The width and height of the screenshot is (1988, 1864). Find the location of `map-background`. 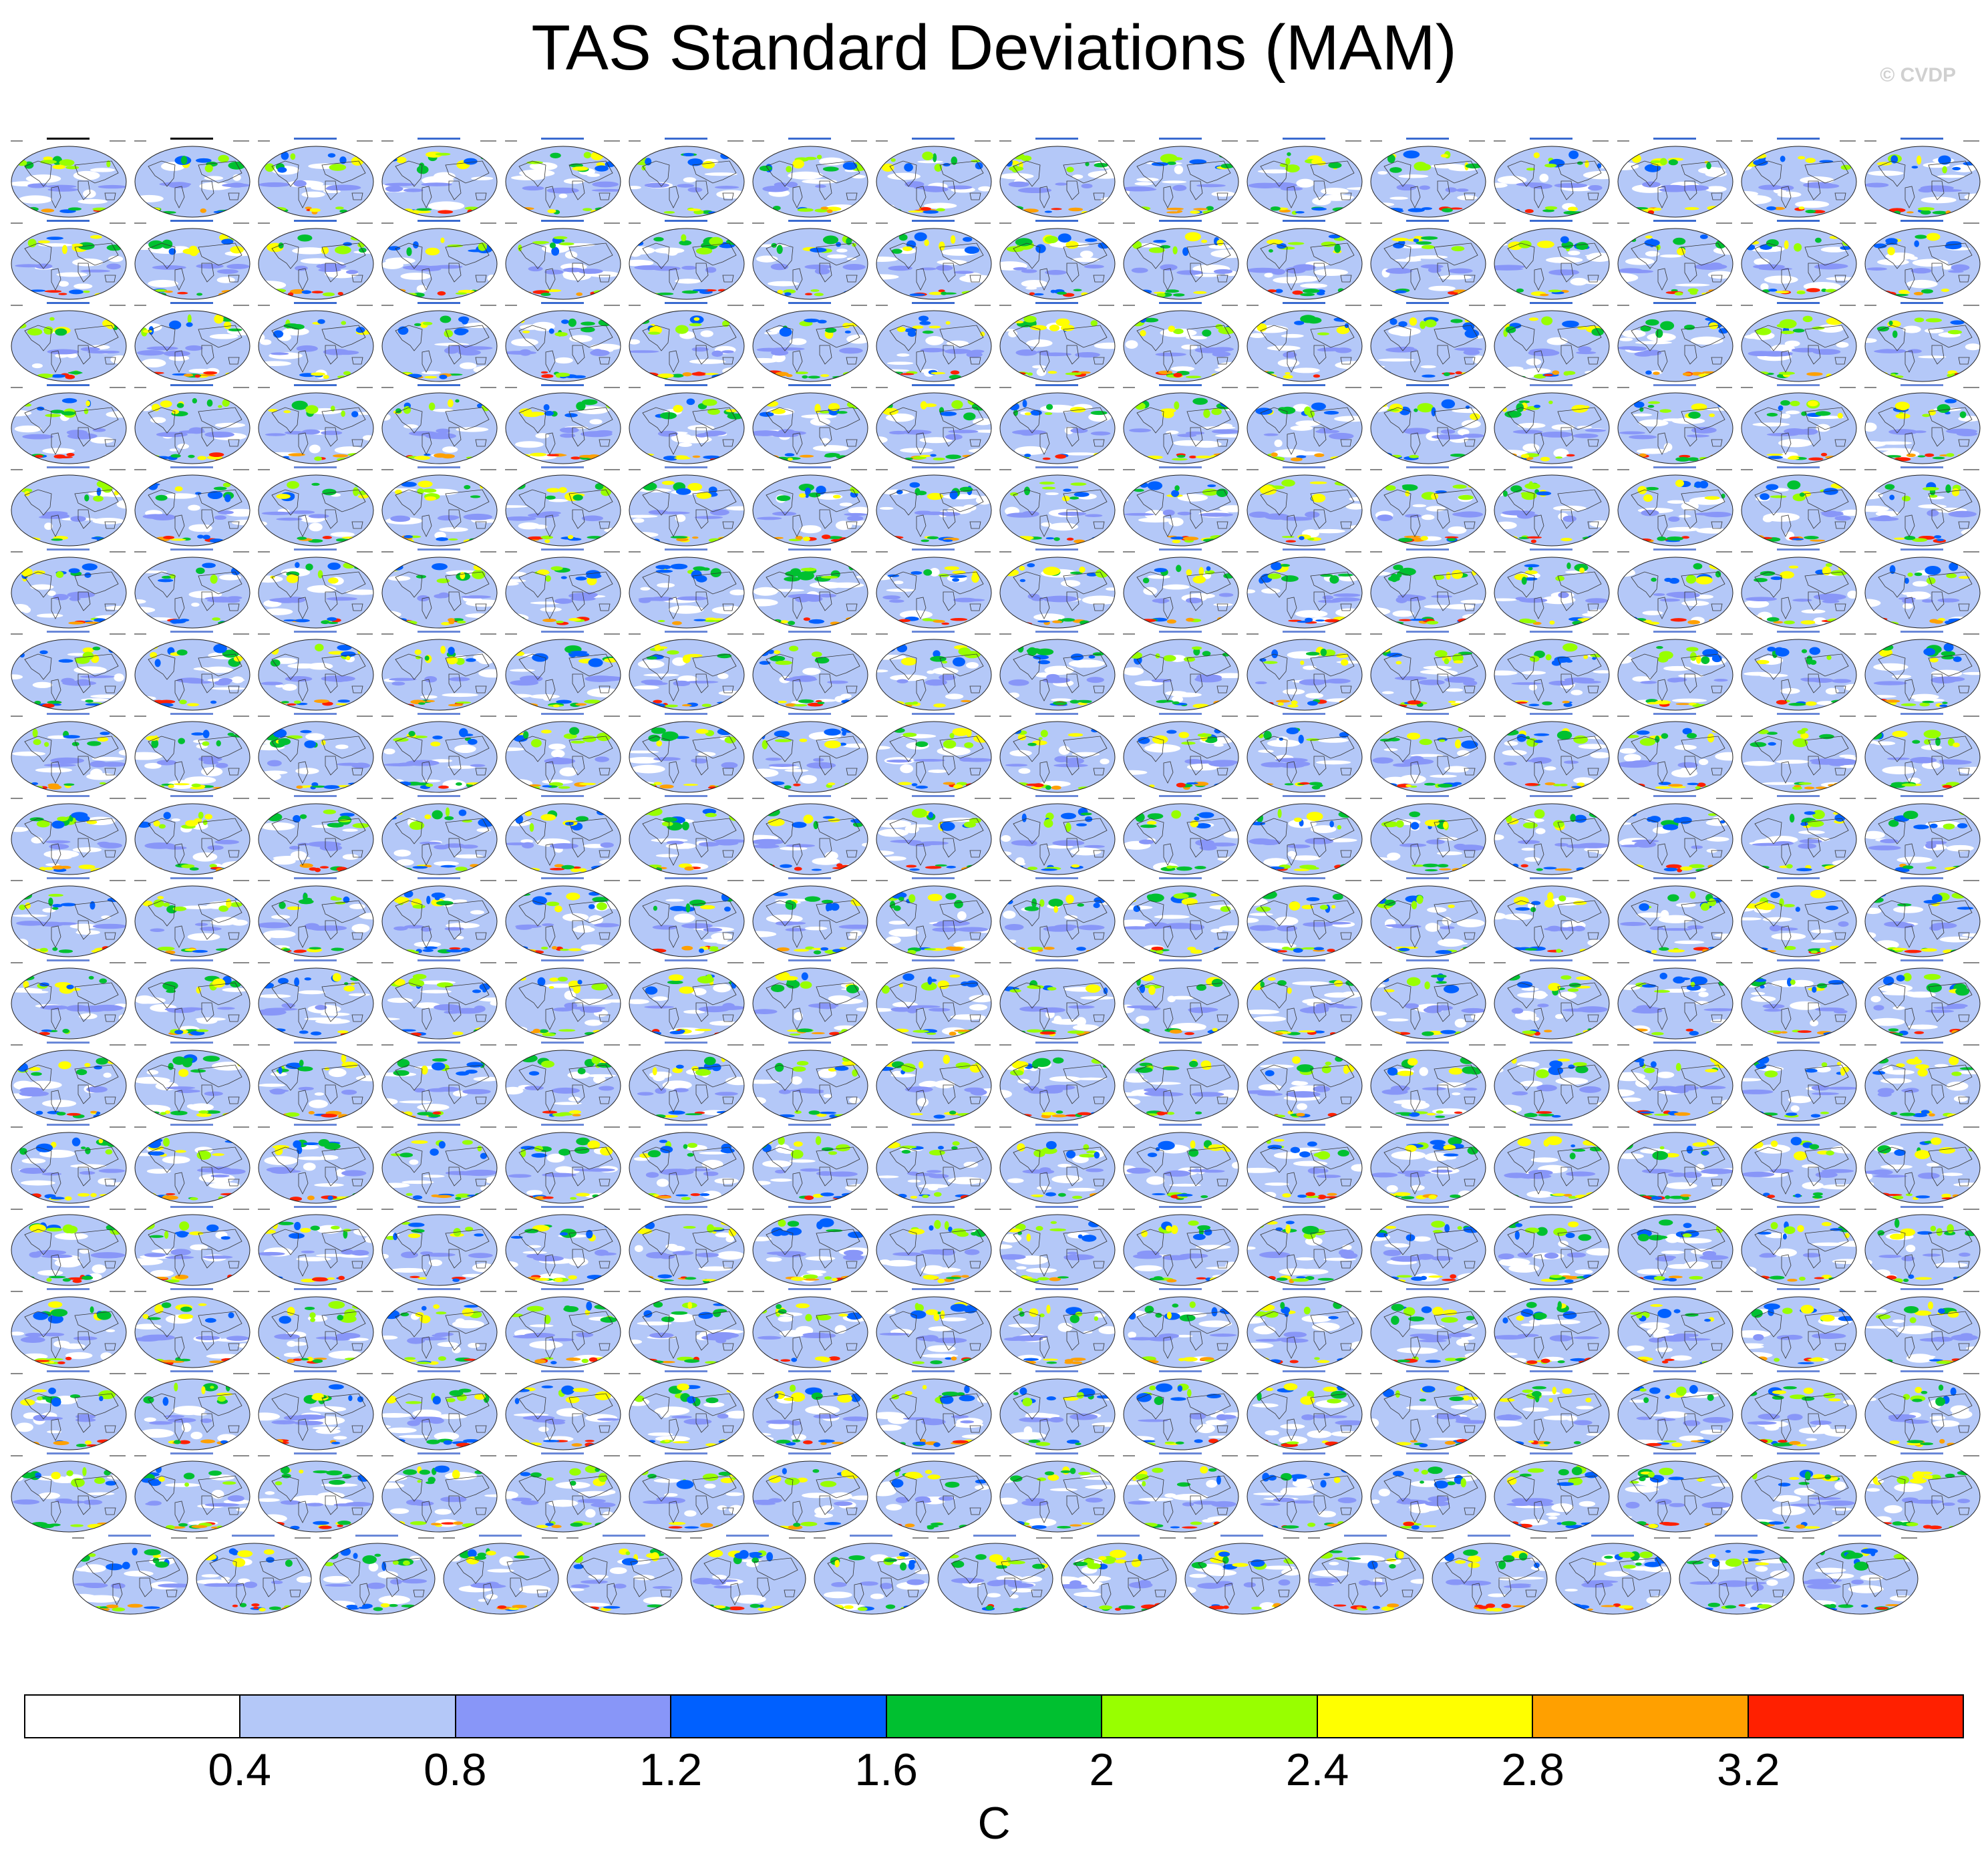

map-background is located at coordinates (316, 346).